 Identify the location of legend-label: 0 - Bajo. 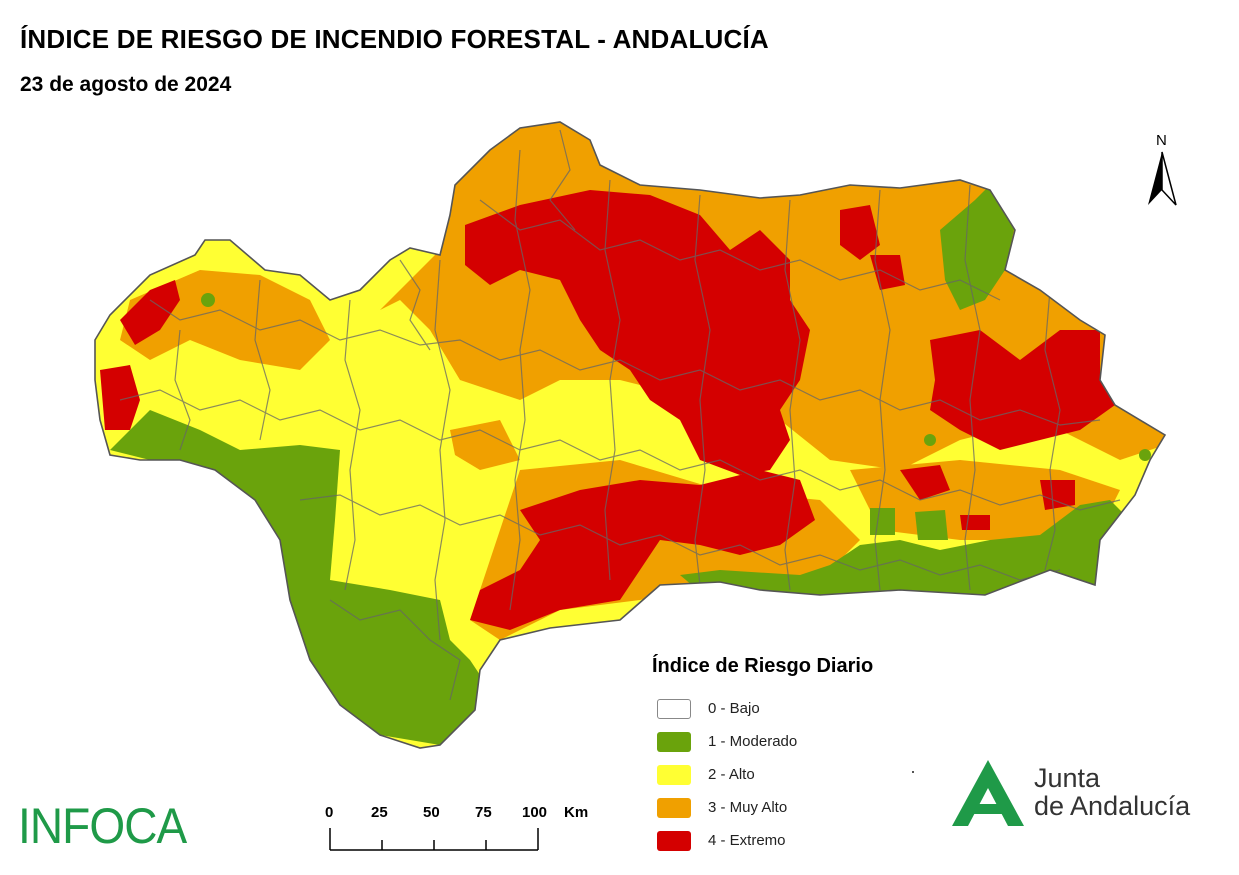
(734, 708).